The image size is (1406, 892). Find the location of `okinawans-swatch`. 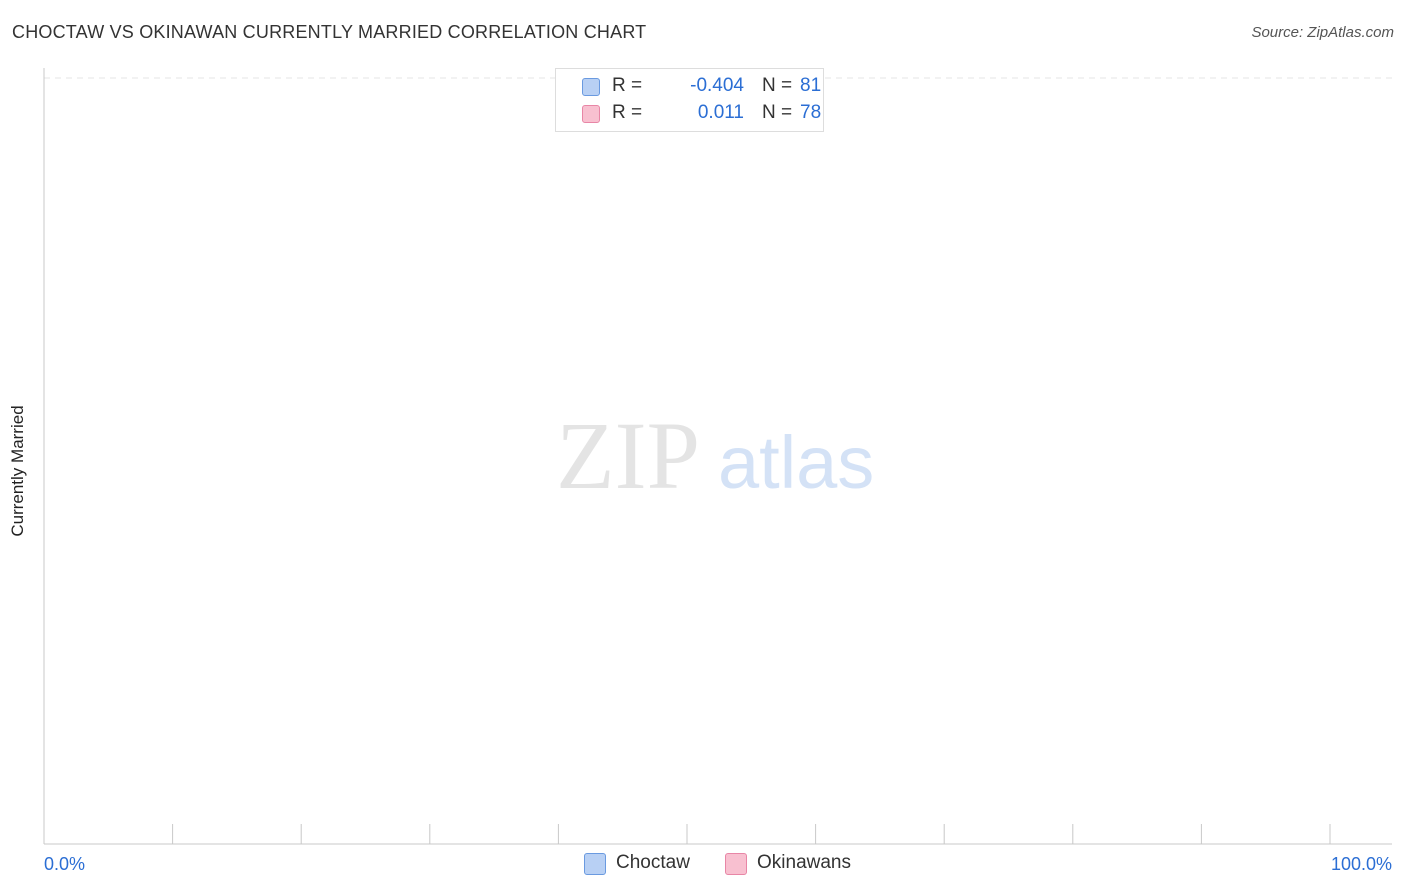

okinawans-swatch is located at coordinates (591, 114).